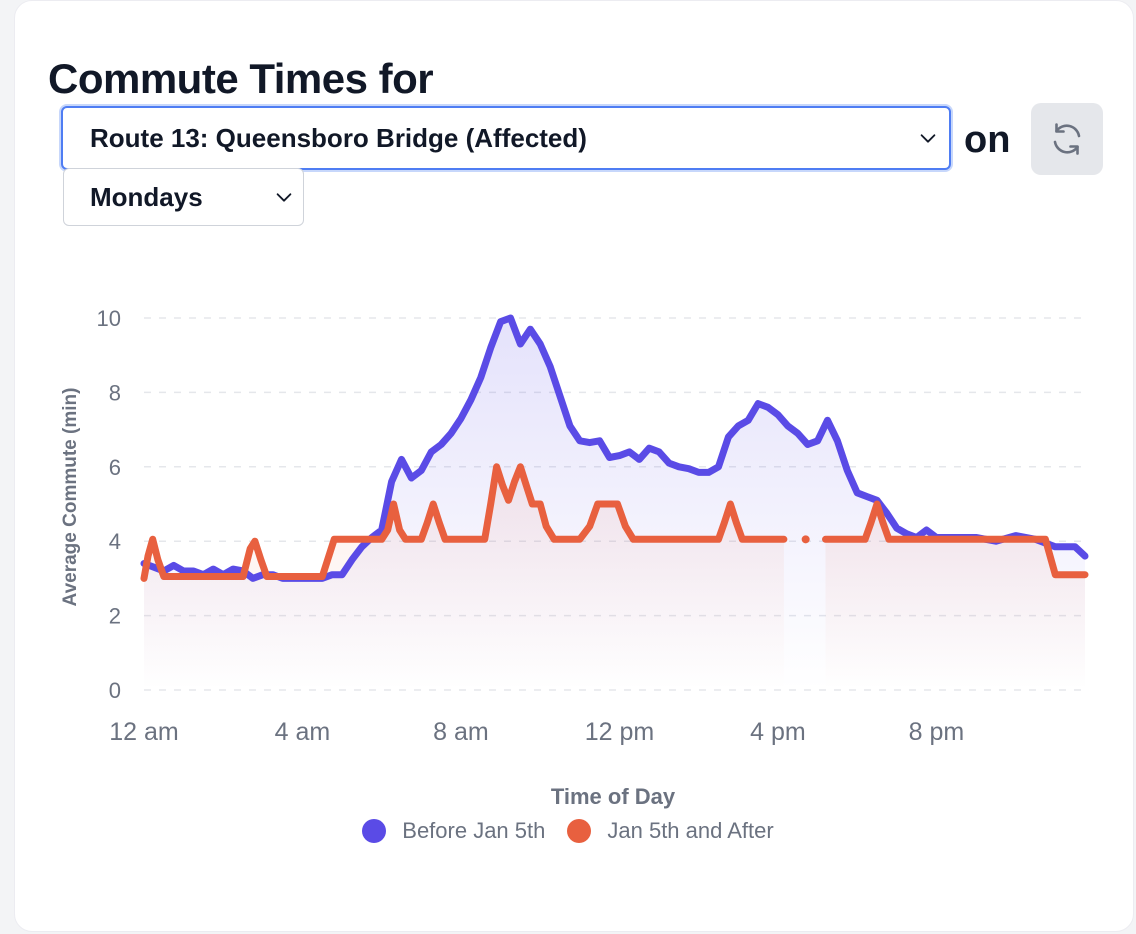 The image size is (1136, 934). What do you see at coordinates (374, 831) in the screenshot?
I see `legend-dot-before` at bounding box center [374, 831].